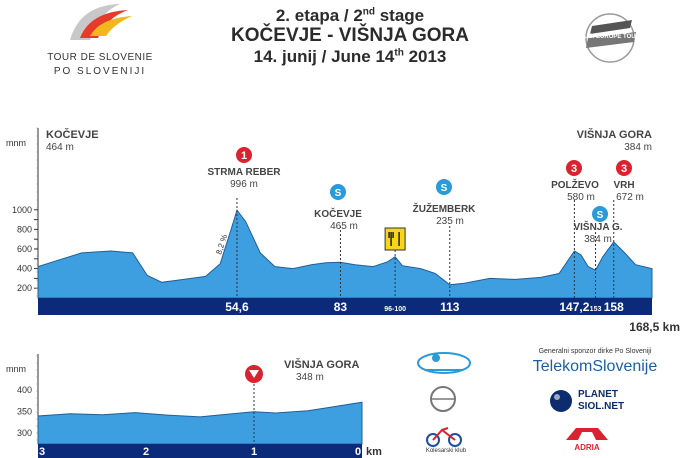 The image size is (688, 458). I want to click on sprint-alt: 465 m, so click(344, 226).